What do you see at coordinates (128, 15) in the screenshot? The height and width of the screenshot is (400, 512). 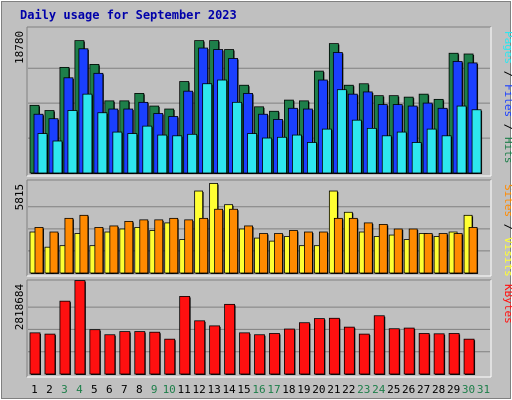 I see `chart-title: Daily usage for September 2023` at bounding box center [128, 15].